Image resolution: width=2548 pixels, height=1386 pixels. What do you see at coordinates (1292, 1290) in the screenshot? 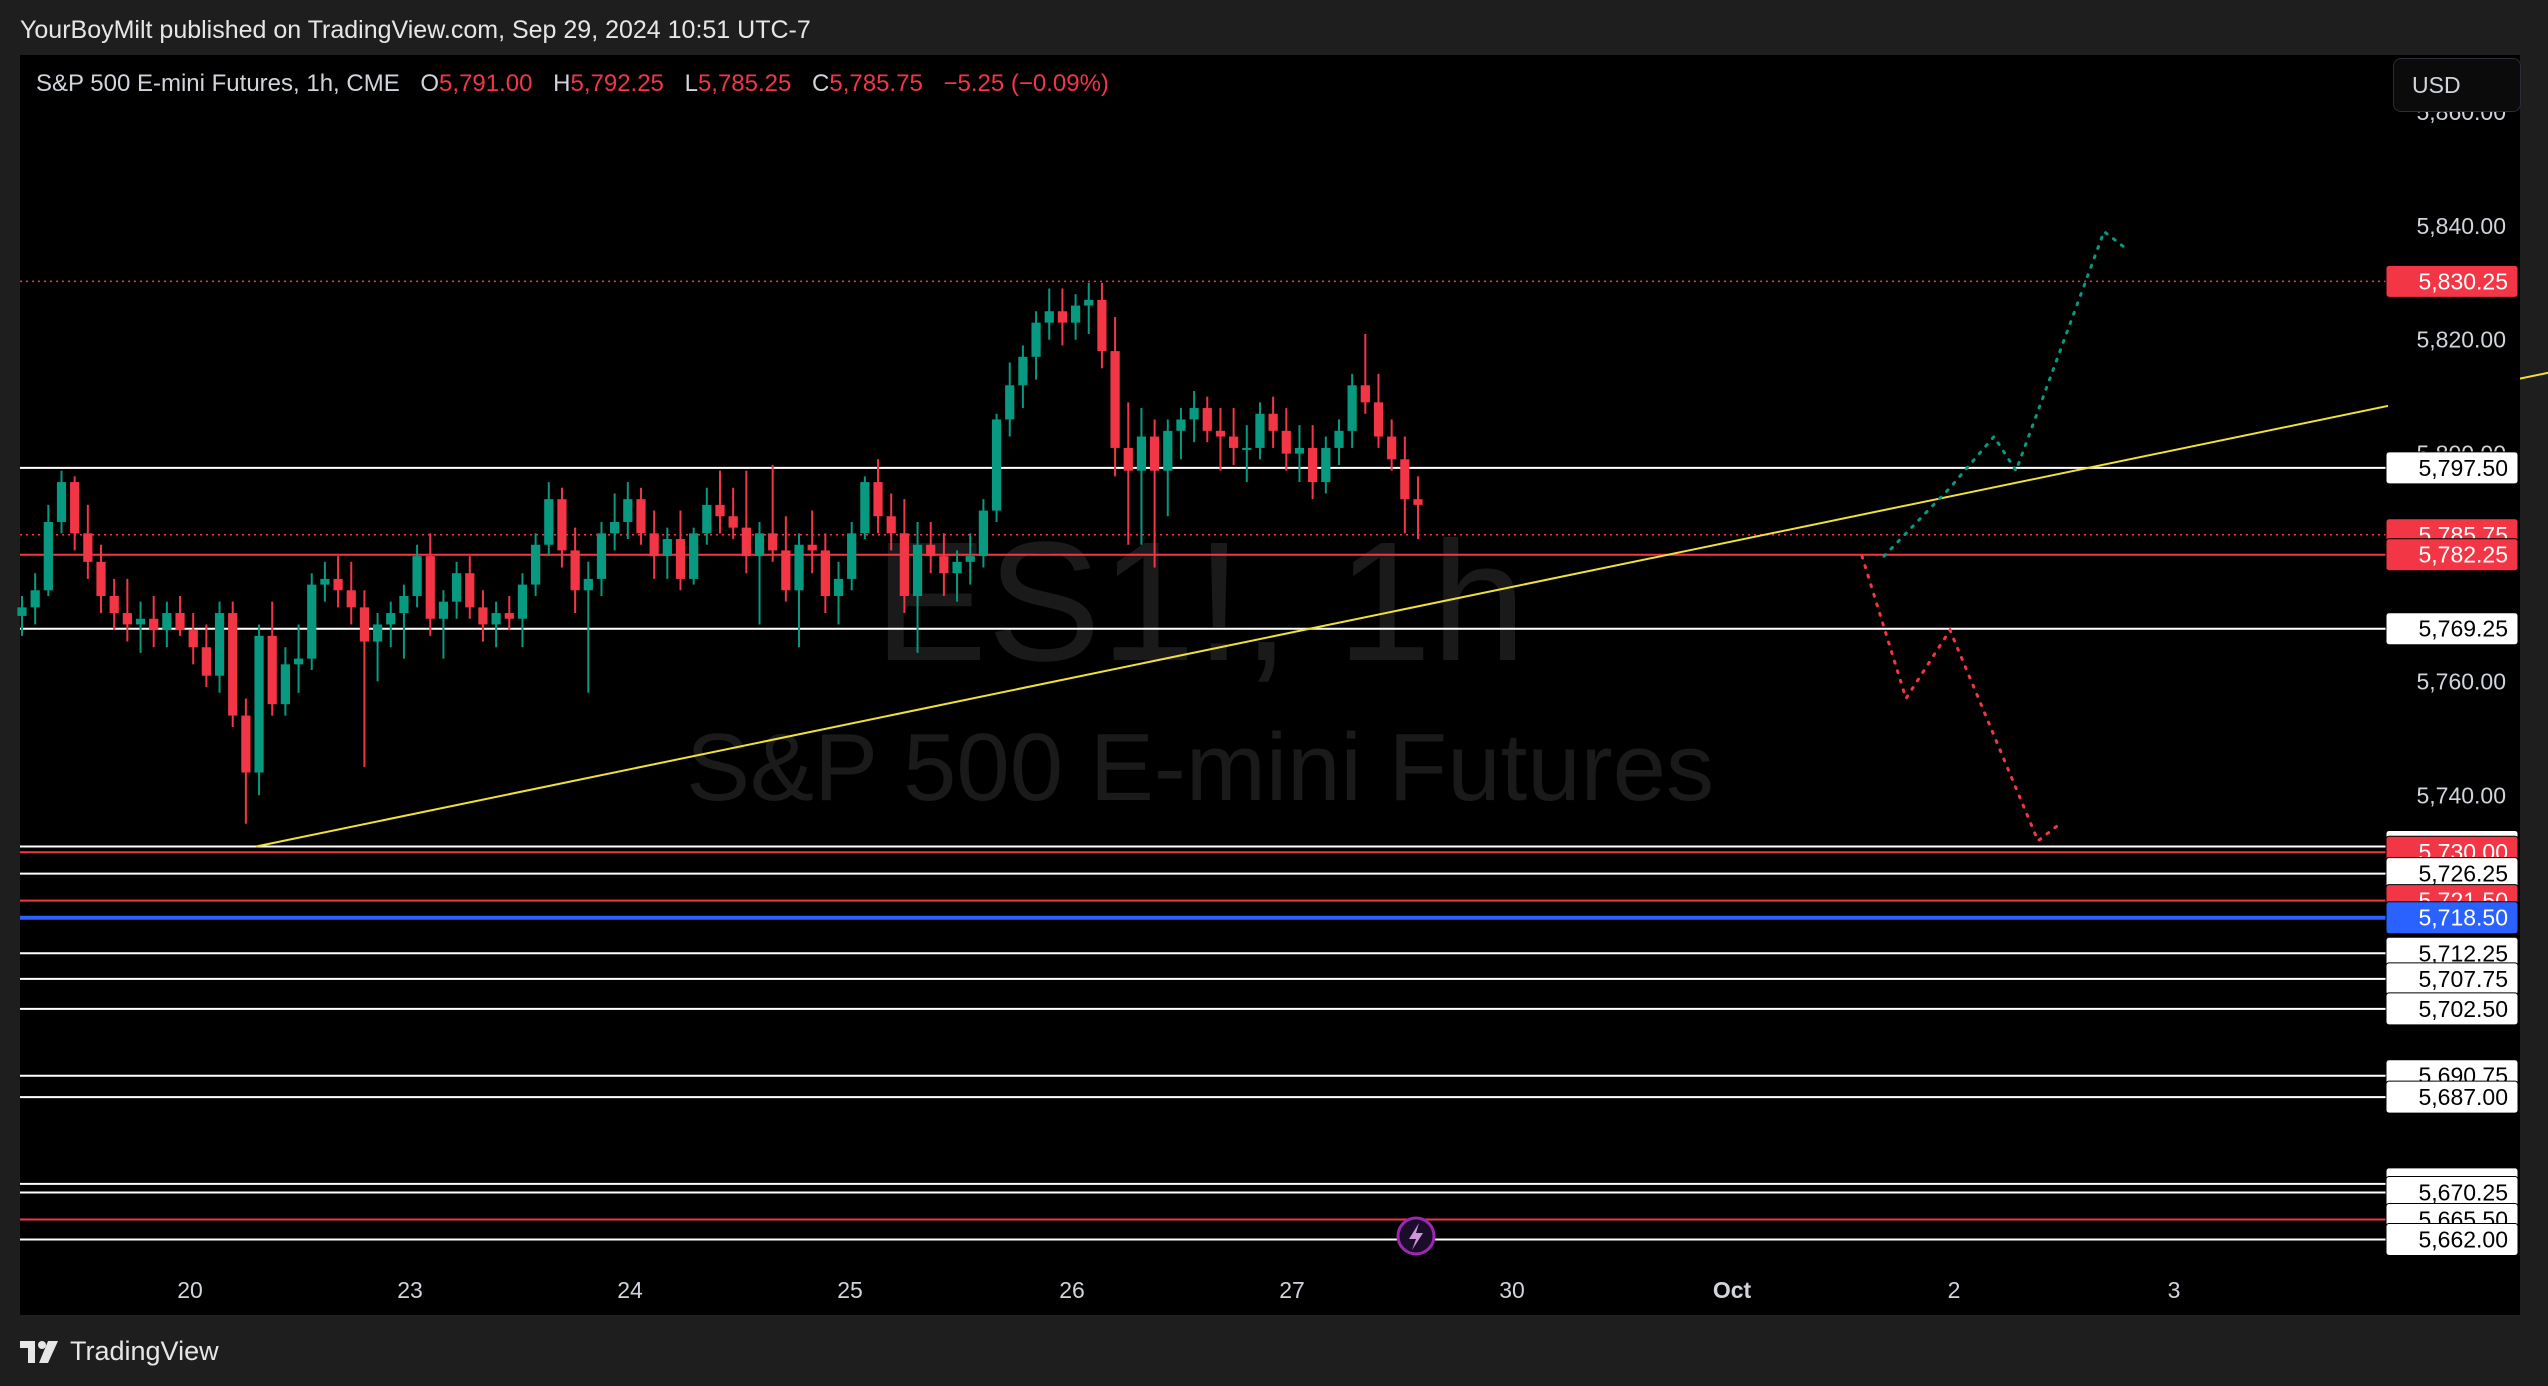
I see `x-tick-label: 27` at bounding box center [1292, 1290].